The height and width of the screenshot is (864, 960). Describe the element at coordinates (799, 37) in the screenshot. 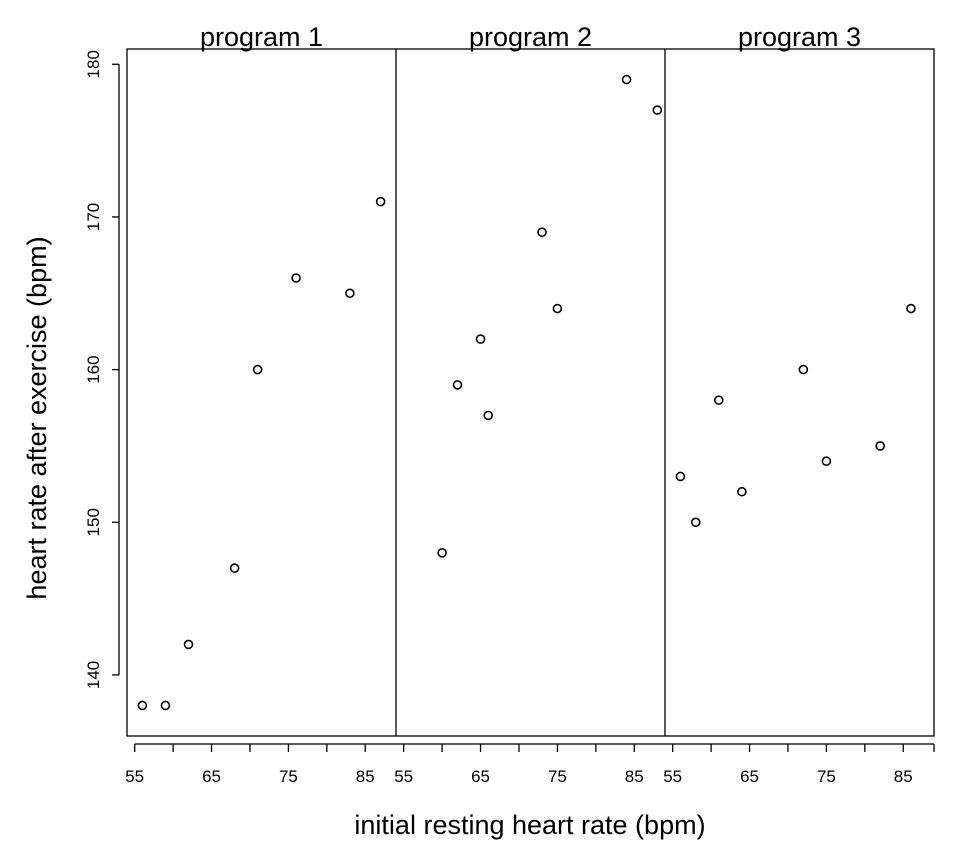

I see `panel-title: program 3` at that location.